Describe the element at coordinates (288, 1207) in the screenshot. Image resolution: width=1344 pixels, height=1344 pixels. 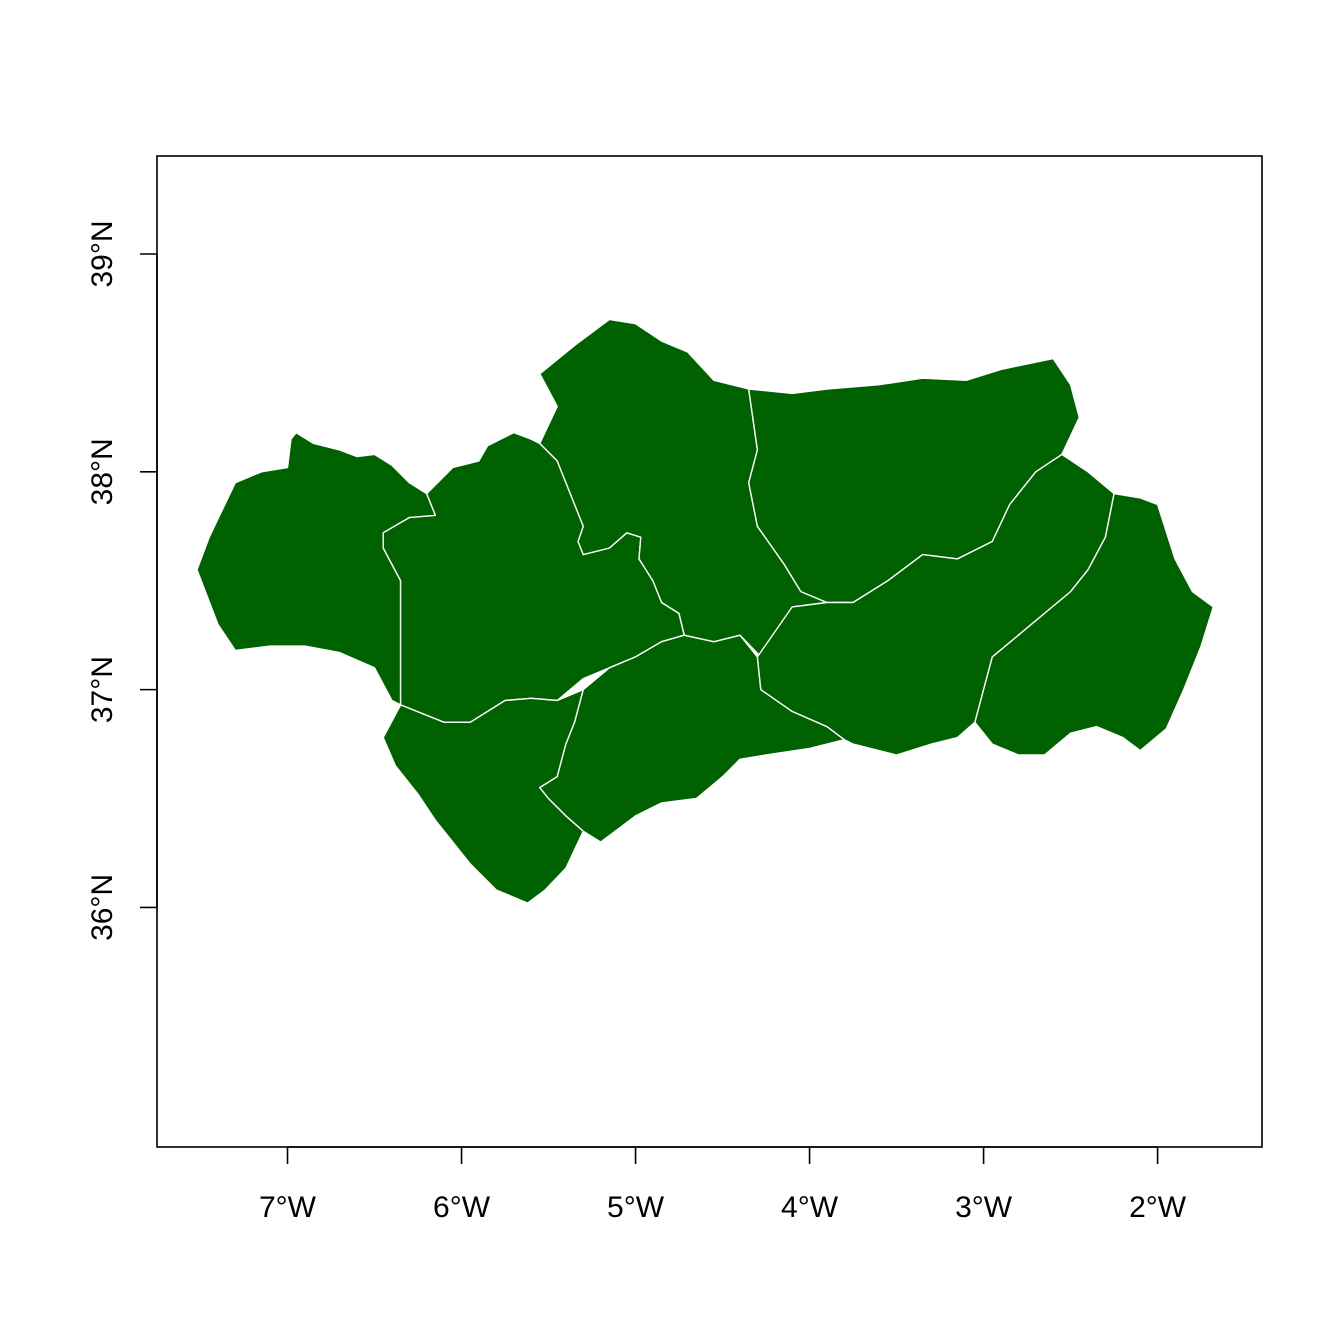
I see `x-tick-label: 7°W` at that location.